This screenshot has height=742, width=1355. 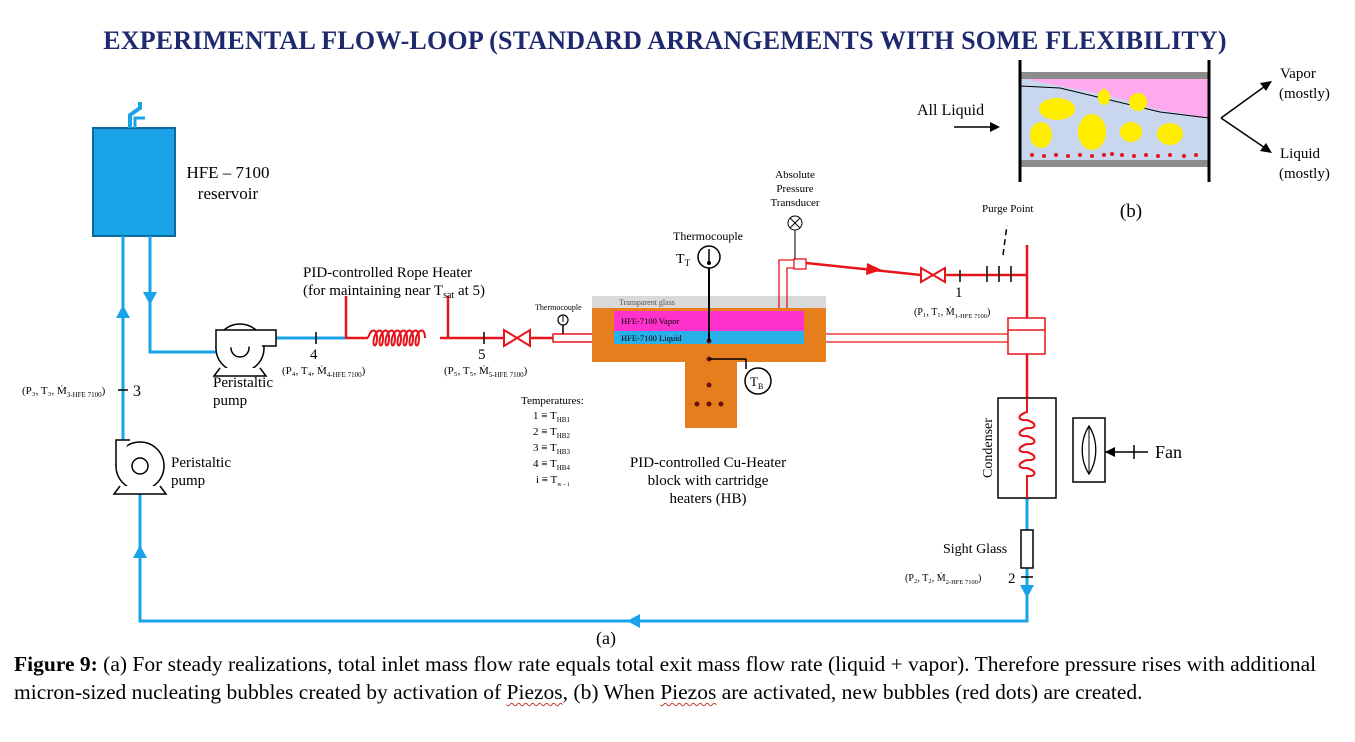 What do you see at coordinates (633, 621) in the screenshot?
I see `flow-arrow-left` at bounding box center [633, 621].